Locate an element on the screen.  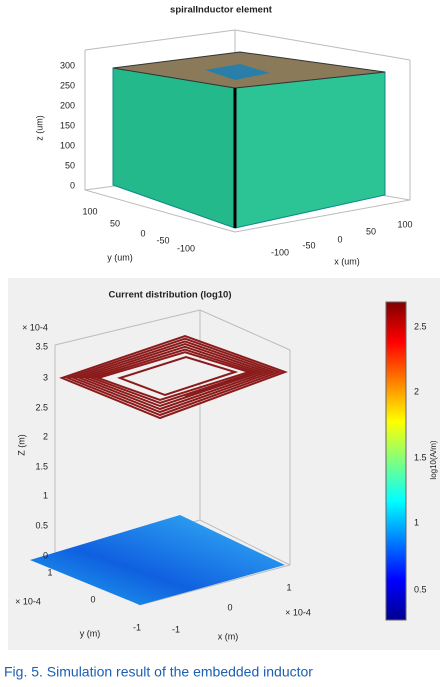
spiral-coil is located at coordinates (173, 377).